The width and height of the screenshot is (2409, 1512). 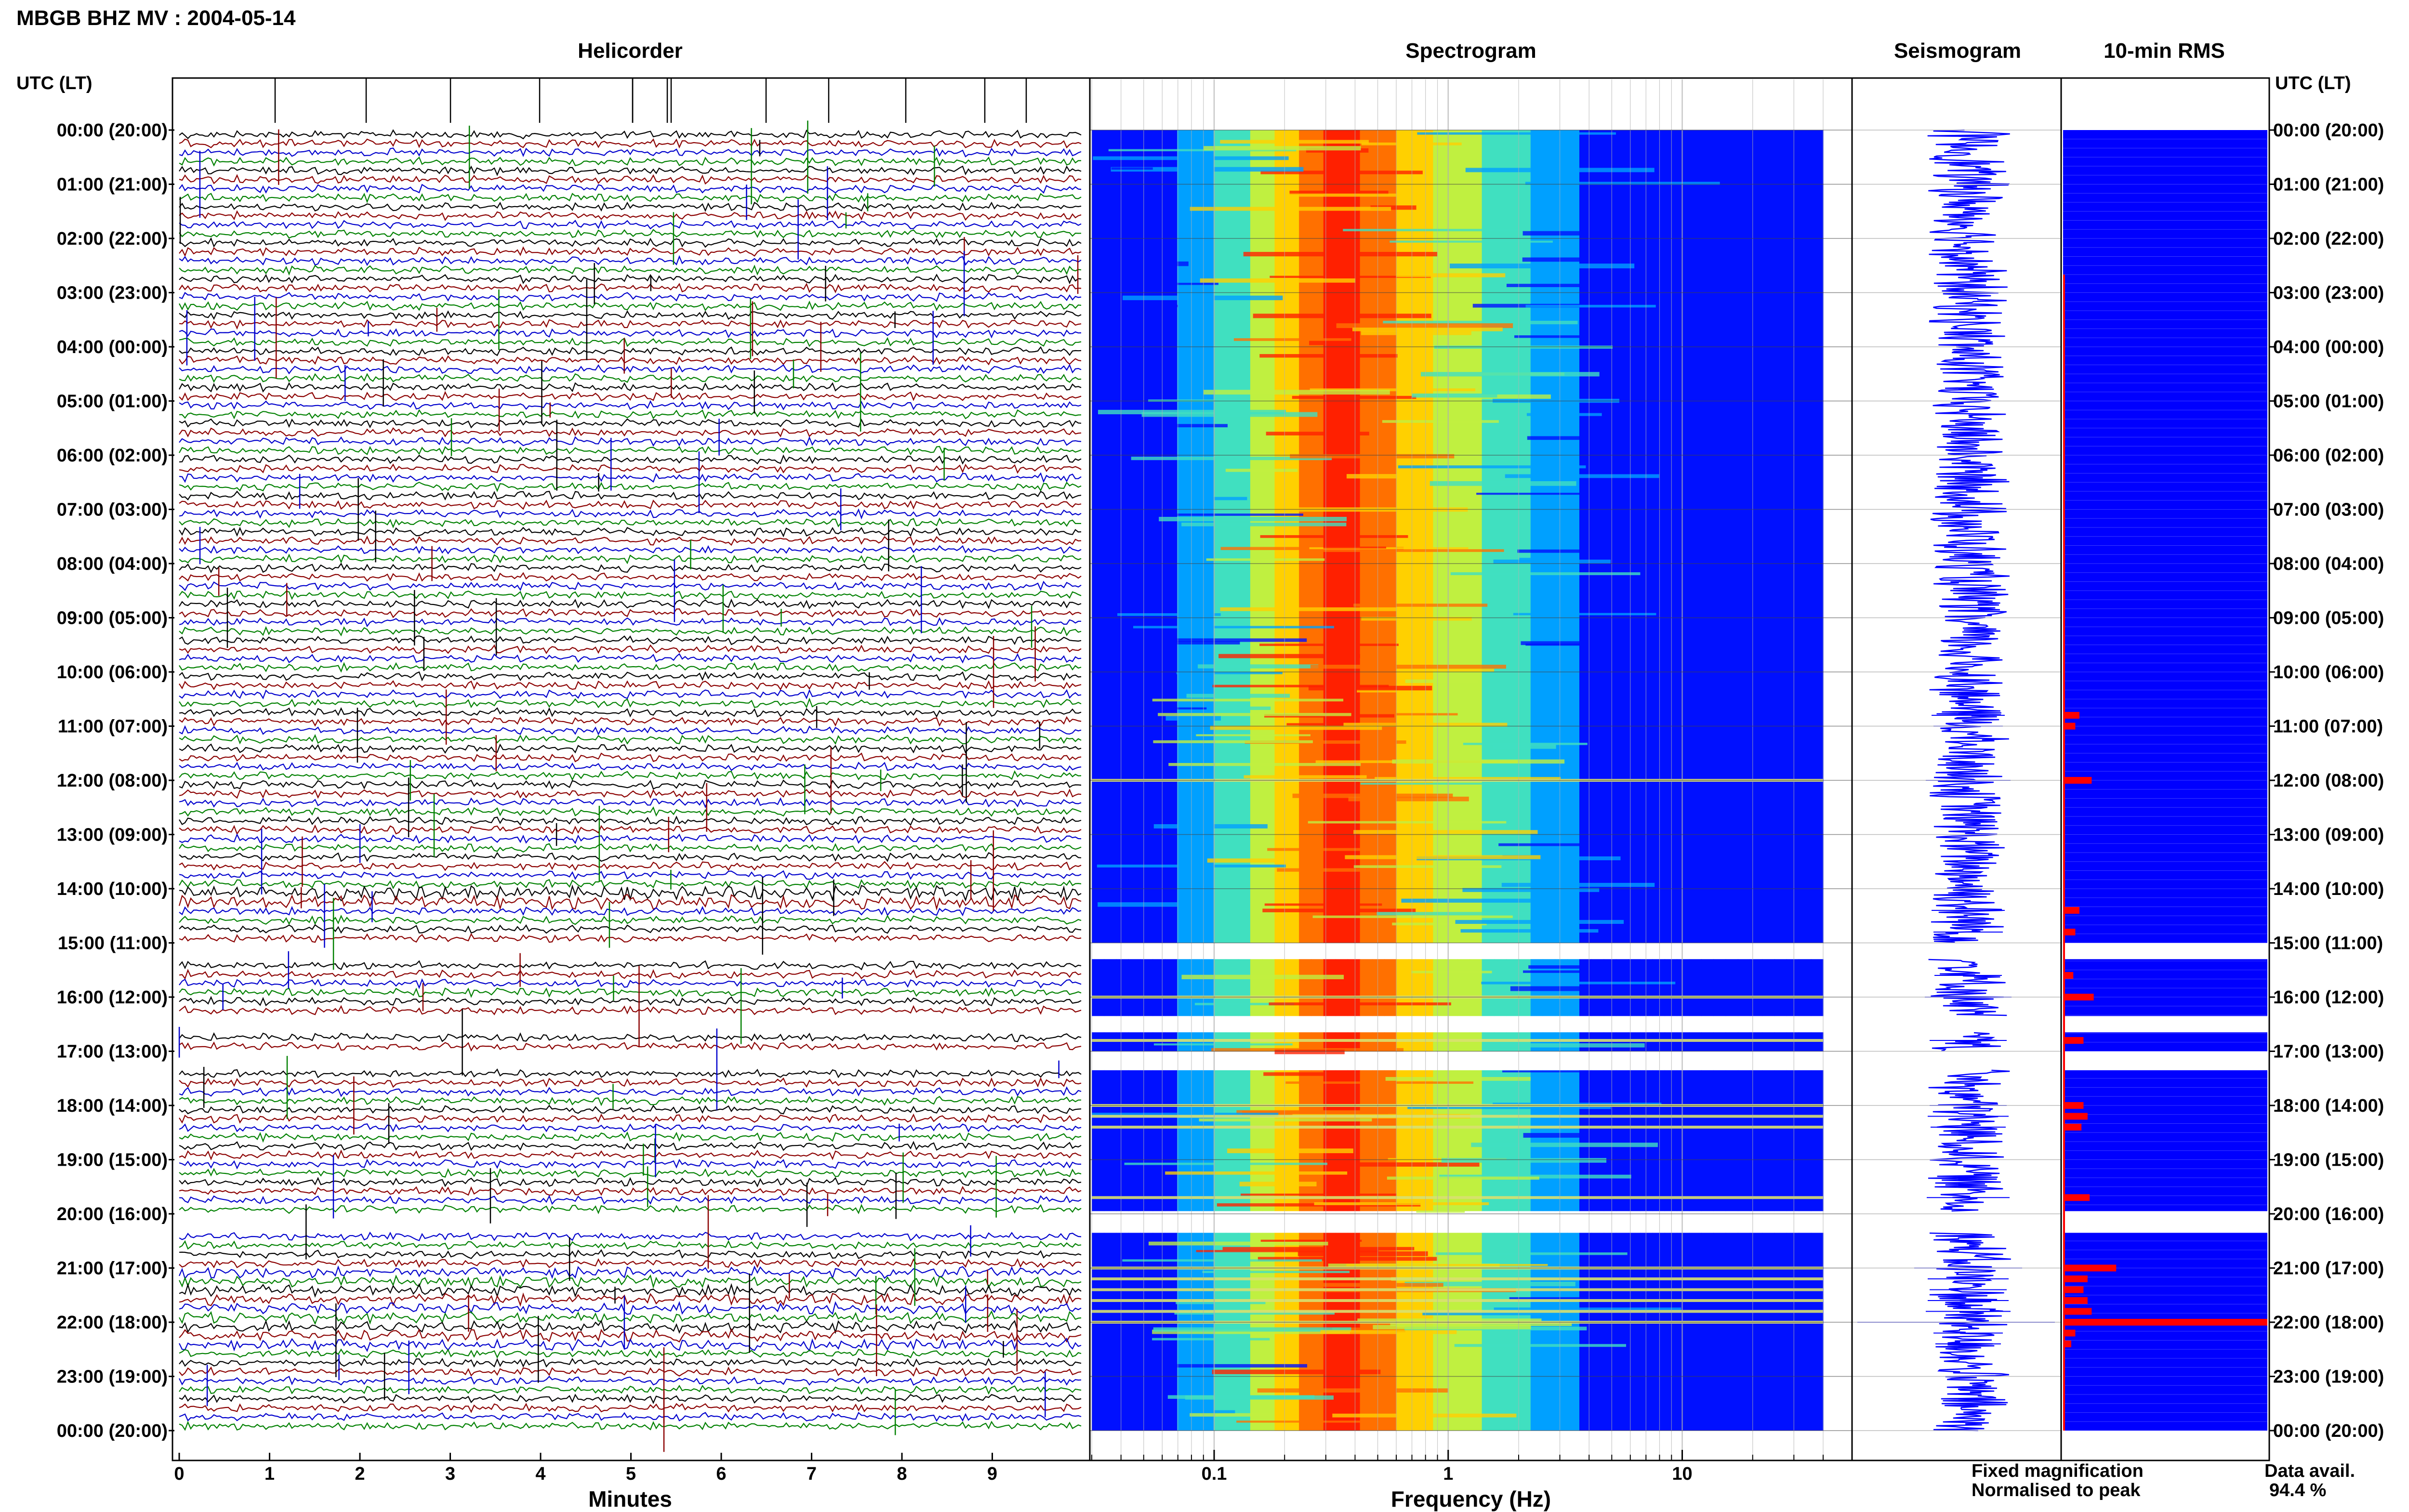 I want to click on hour-label-right: 15:00 (11:00), so click(x=2328, y=943).